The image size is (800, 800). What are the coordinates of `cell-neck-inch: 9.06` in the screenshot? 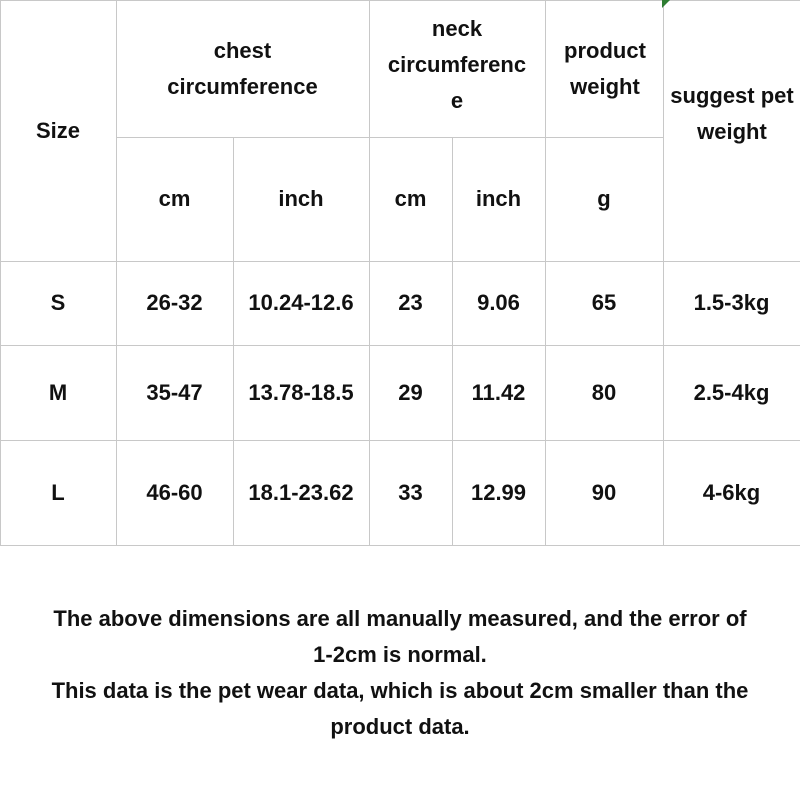 It's located at (498, 302).